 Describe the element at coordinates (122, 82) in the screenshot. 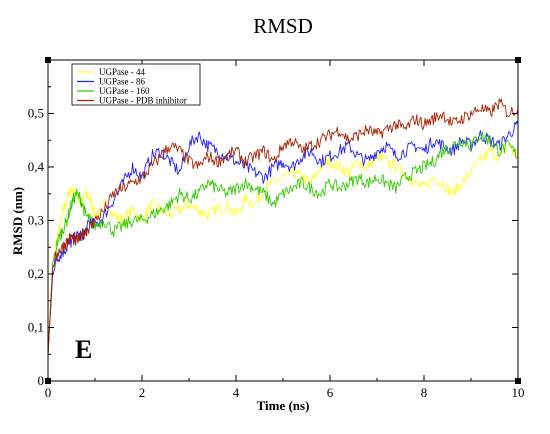

I see `legend-label: UGPase - 86` at that location.